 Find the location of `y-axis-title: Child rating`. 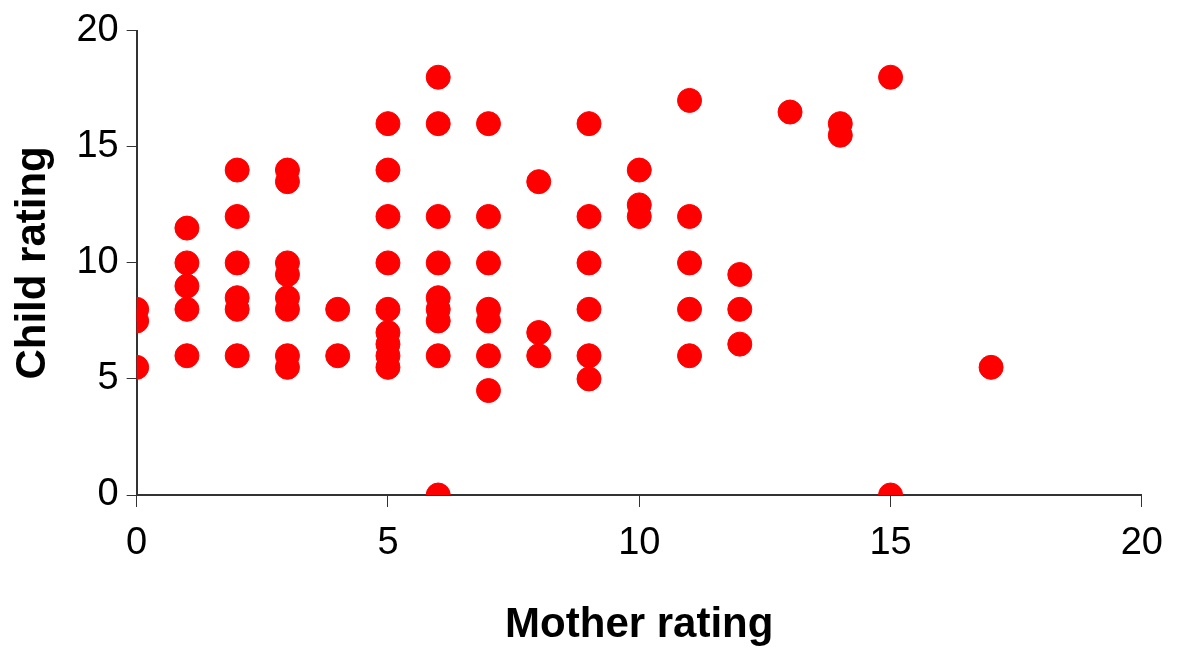

y-axis-title: Child rating is located at coordinates (30, 263).